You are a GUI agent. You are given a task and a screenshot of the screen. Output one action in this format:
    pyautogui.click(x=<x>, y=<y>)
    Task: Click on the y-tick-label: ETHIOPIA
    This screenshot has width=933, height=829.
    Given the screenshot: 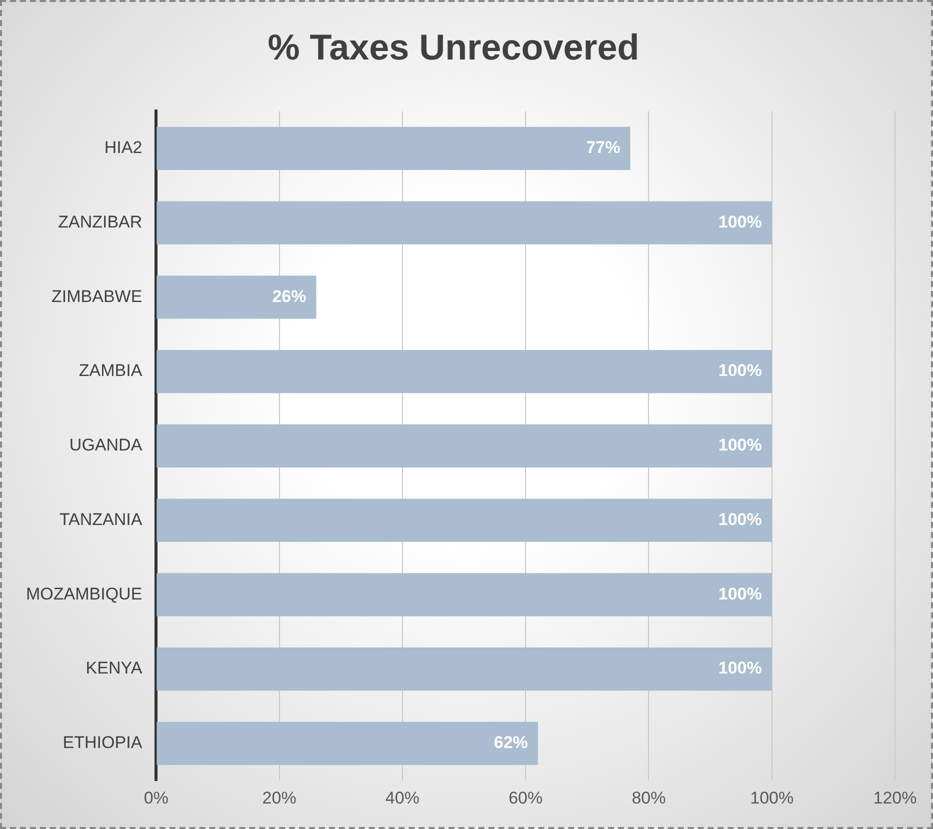 What is the action you would take?
    pyautogui.click(x=102, y=742)
    